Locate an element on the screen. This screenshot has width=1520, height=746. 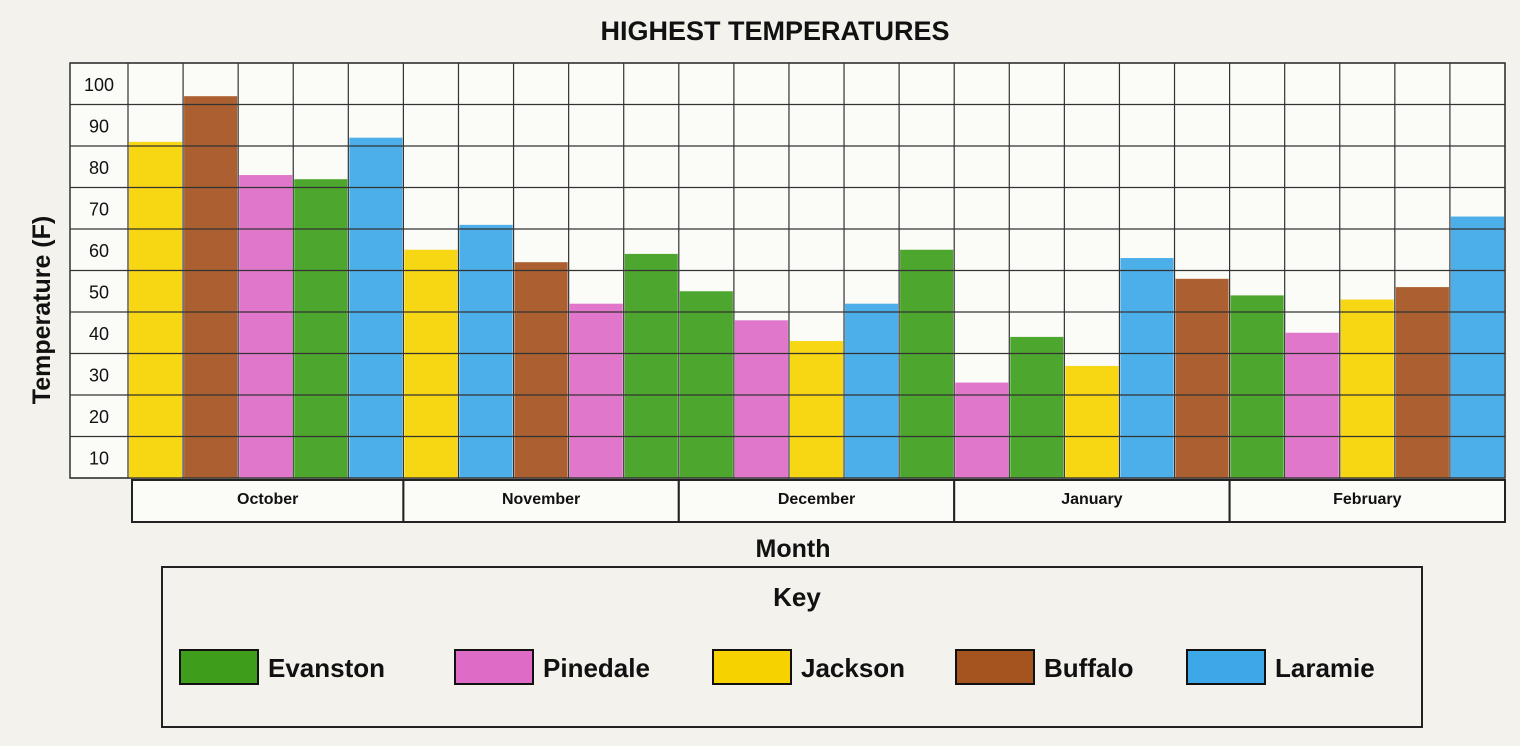
y-tick-label: 50 is located at coordinates (99, 293).